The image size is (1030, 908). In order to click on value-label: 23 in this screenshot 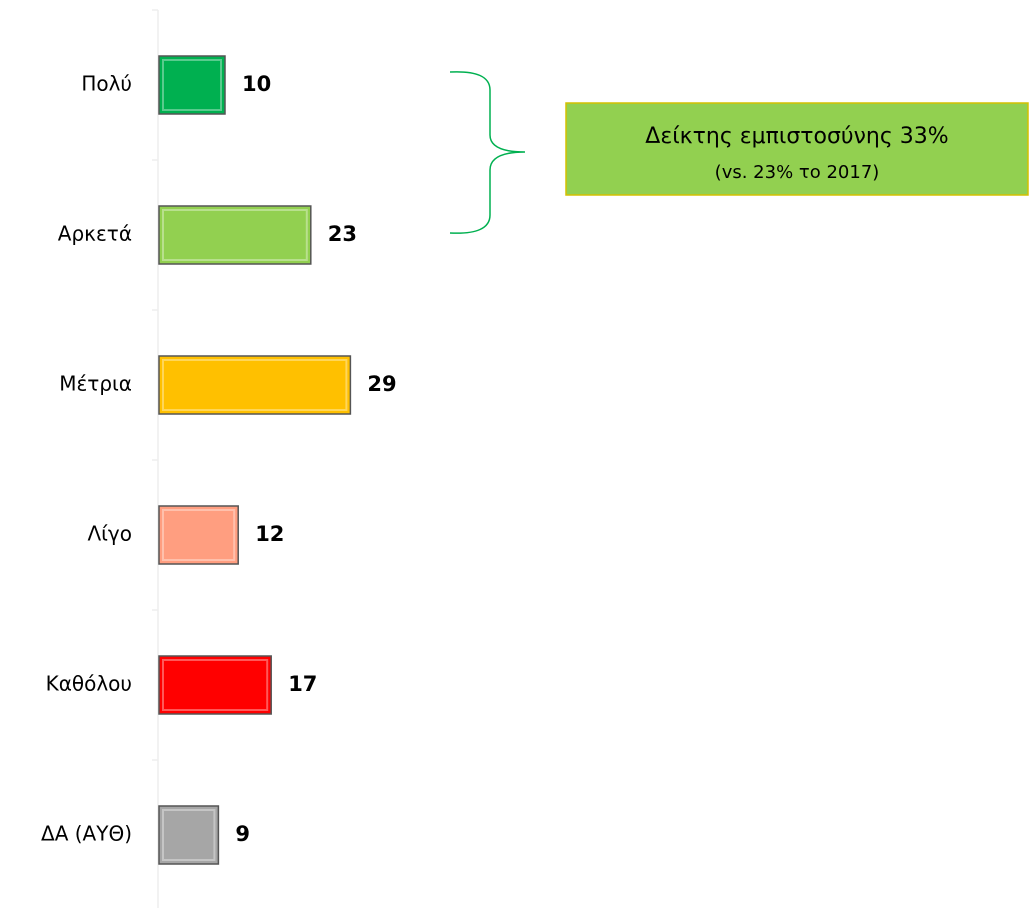, I will do `click(342, 234)`.